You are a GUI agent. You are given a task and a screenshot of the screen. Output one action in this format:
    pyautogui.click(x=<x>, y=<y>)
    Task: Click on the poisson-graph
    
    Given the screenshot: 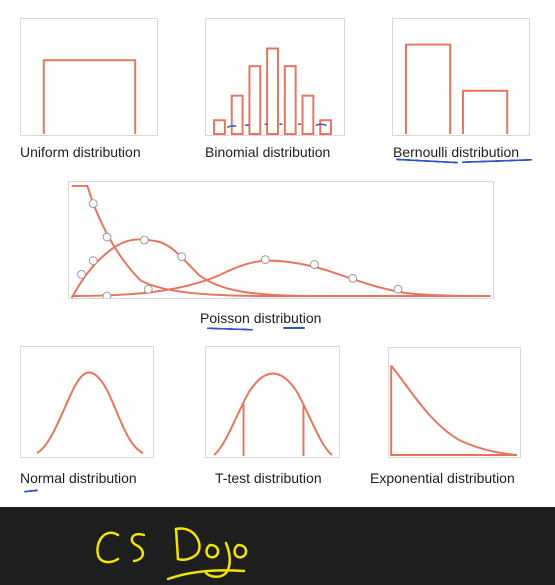 What is the action you would take?
    pyautogui.click(x=280, y=241)
    